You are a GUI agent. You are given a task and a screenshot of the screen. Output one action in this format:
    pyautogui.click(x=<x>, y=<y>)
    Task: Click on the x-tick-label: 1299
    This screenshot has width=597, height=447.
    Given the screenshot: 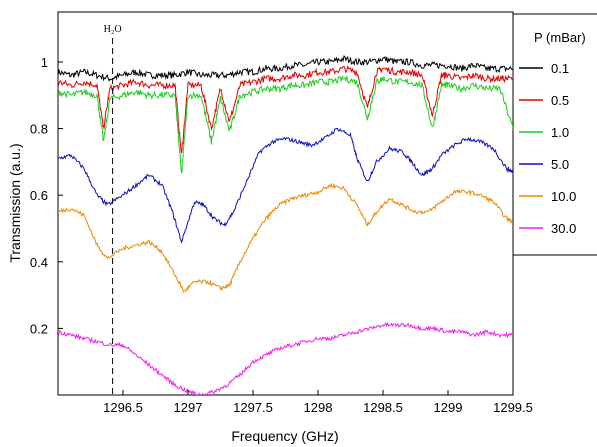 What is the action you would take?
    pyautogui.click(x=448, y=407)
    